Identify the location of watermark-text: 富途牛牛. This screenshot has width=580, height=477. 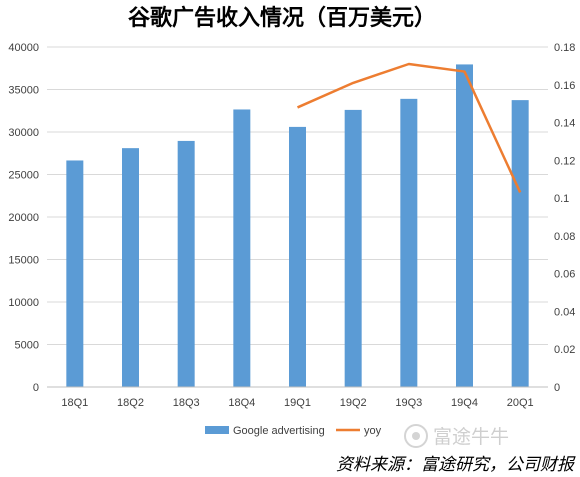
(471, 437).